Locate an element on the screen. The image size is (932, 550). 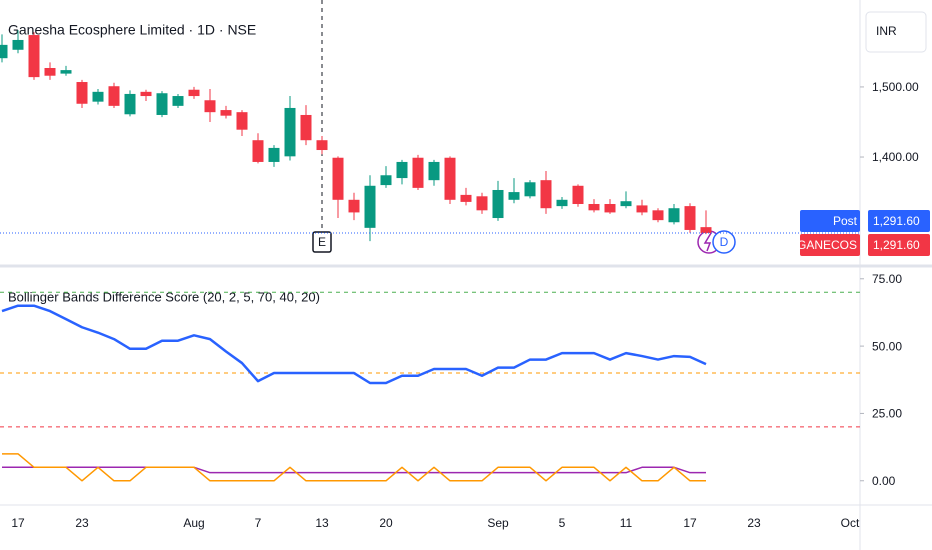
chart-title: Ganesha Ecosphere Limited · 1D · NSE is located at coordinates (132, 30).